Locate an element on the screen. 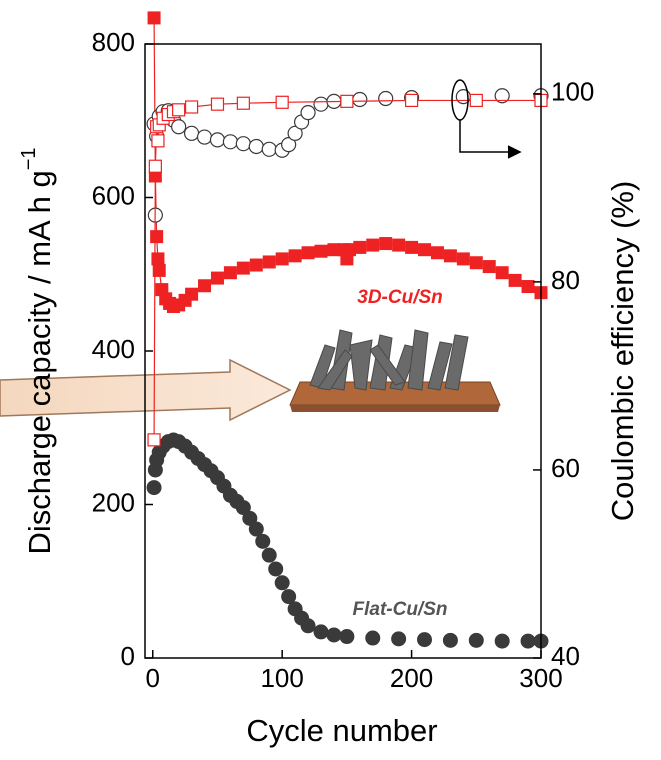 The image size is (661, 760). y-axis-label: Discharge capacity / mA h g−1 is located at coordinates (37, 350).